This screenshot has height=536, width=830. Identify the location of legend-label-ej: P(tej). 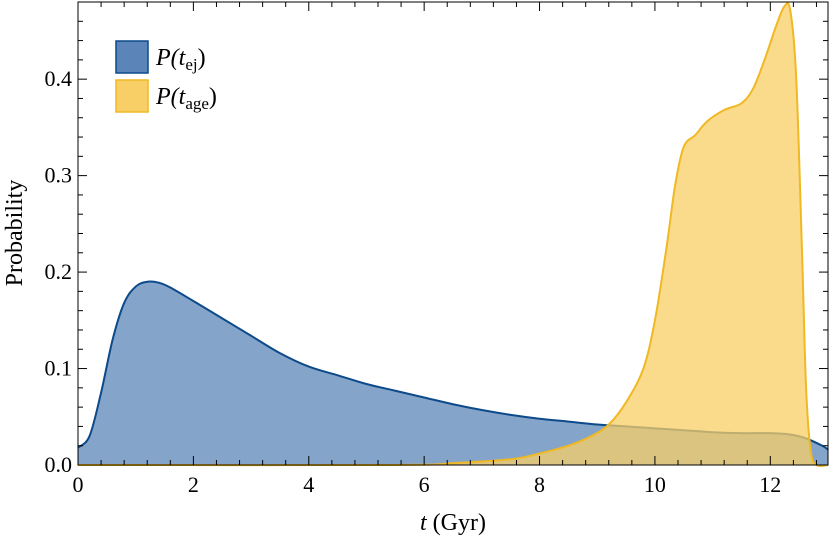
(180, 59).